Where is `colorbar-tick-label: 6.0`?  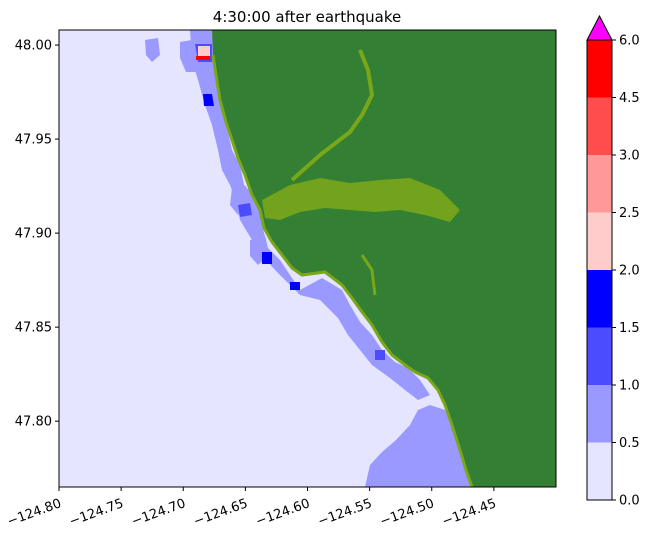
colorbar-tick-label: 6.0 is located at coordinates (629, 41).